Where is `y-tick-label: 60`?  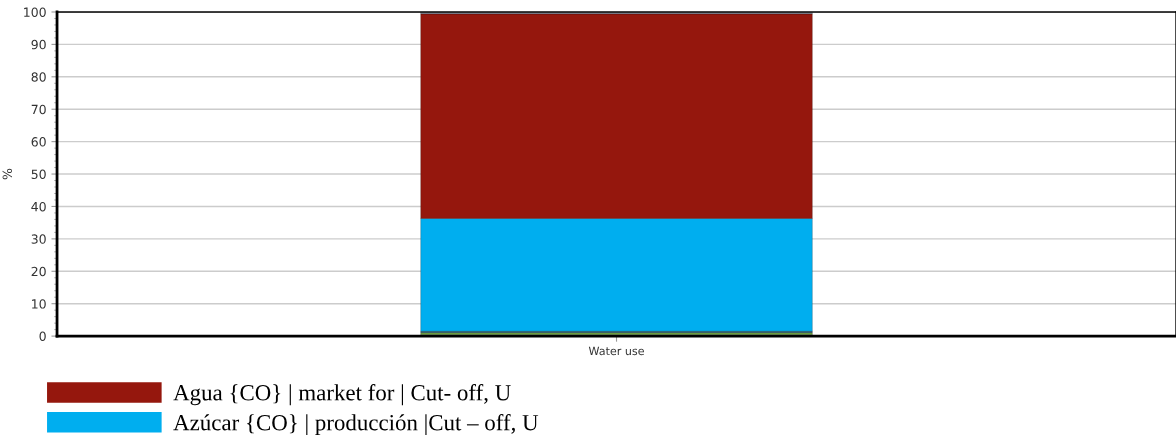 y-tick-label: 60 is located at coordinates (38, 142).